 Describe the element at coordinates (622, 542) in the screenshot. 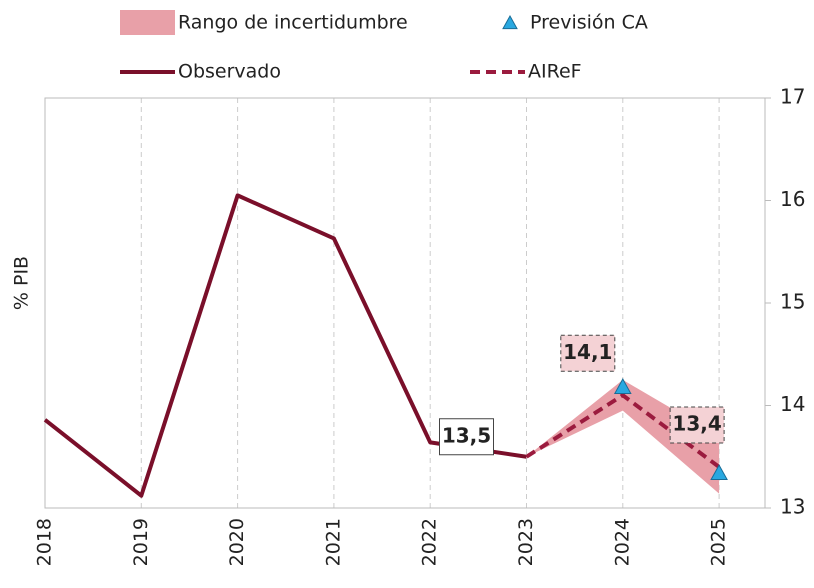

I see `x-tick-label: 2024` at that location.